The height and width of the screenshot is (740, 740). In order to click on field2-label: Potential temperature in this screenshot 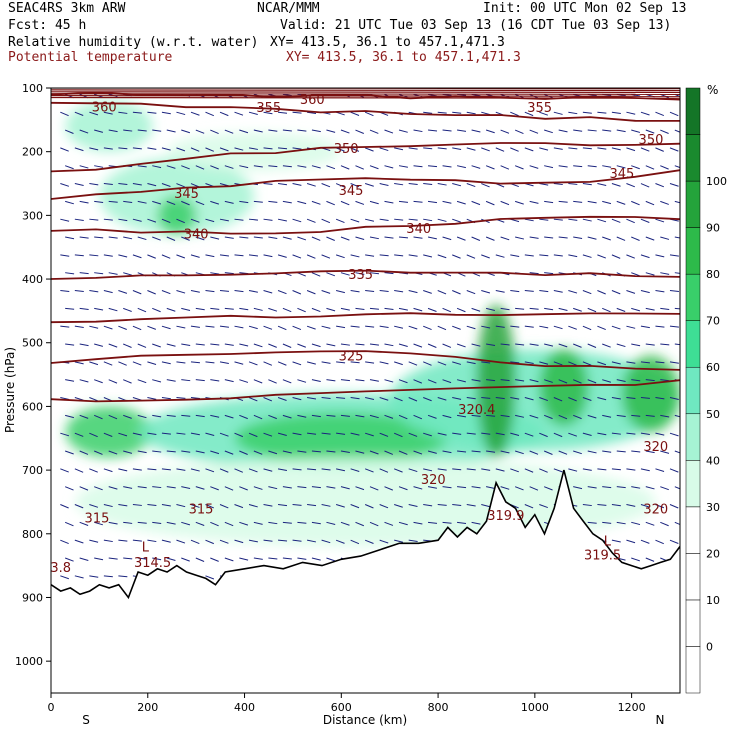, I will do `click(90, 57)`.